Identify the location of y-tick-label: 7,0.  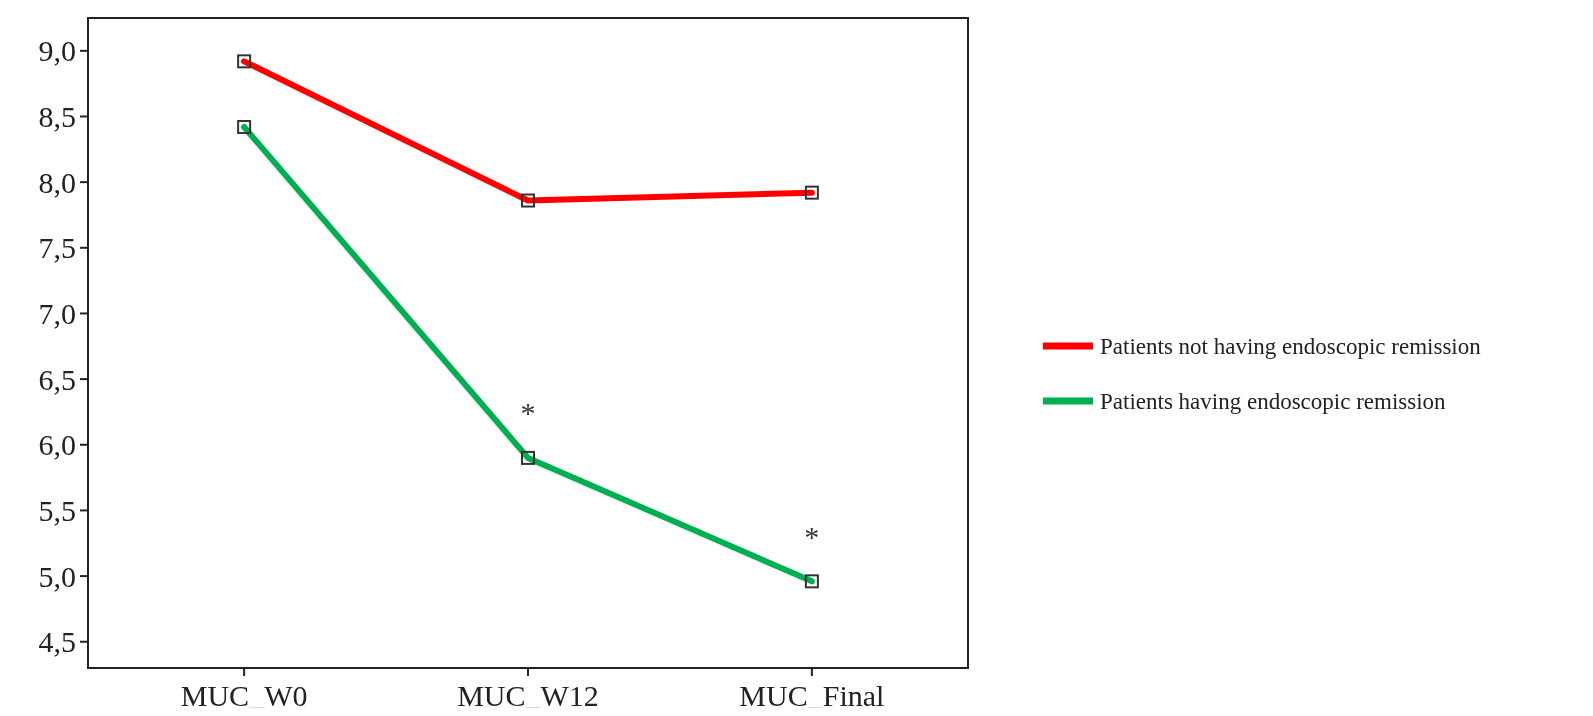
(57, 313).